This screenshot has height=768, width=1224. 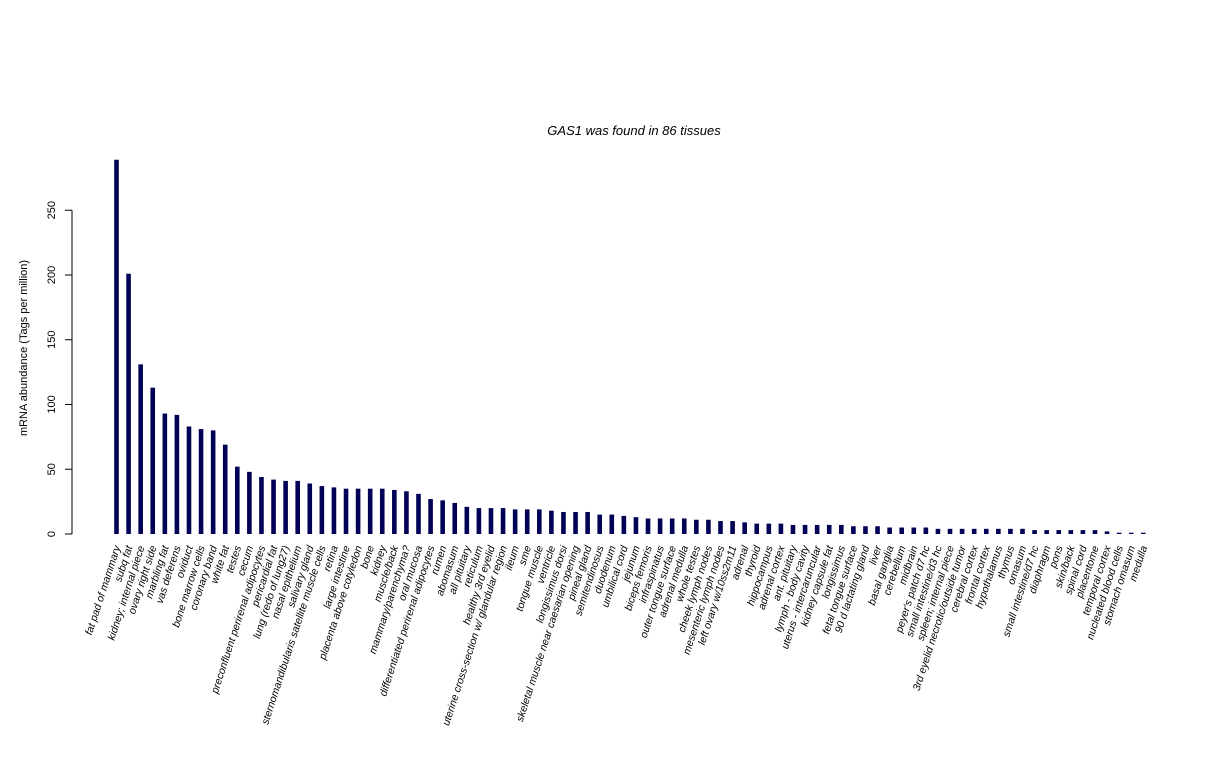 What do you see at coordinates (52, 275) in the screenshot?
I see `y-tick-label: 200` at bounding box center [52, 275].